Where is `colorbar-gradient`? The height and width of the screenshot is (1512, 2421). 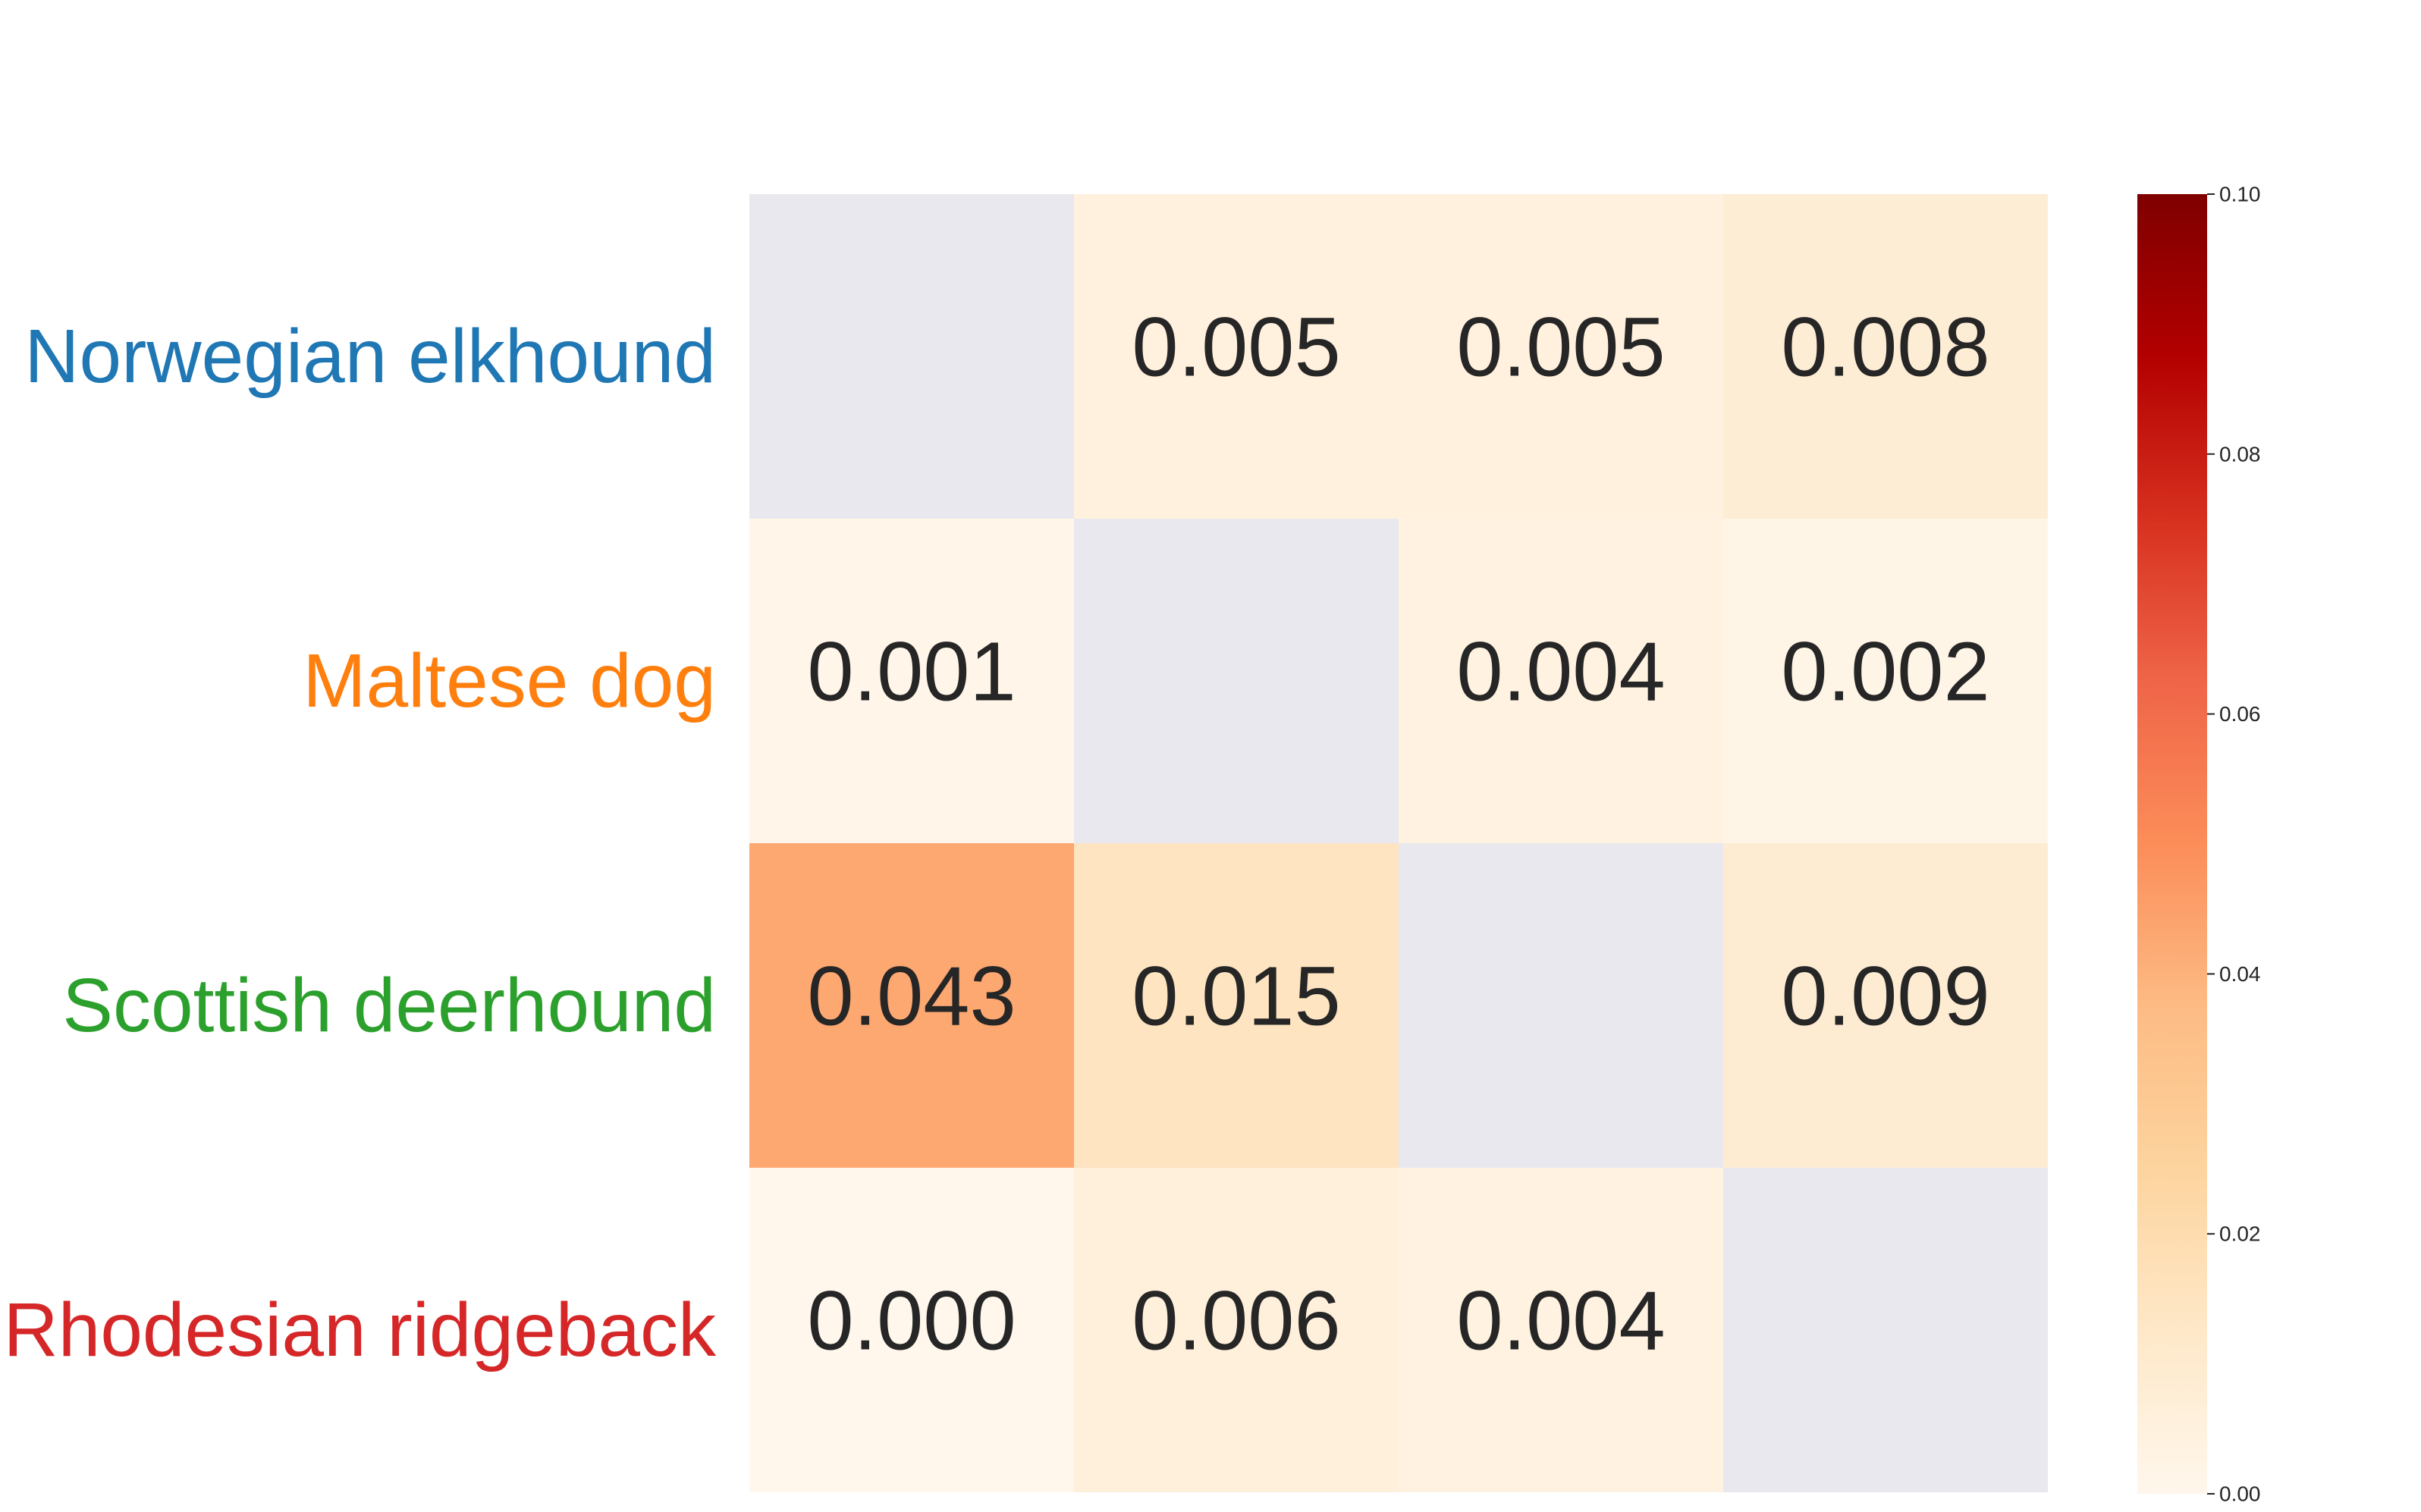 colorbar-gradient is located at coordinates (2172, 844).